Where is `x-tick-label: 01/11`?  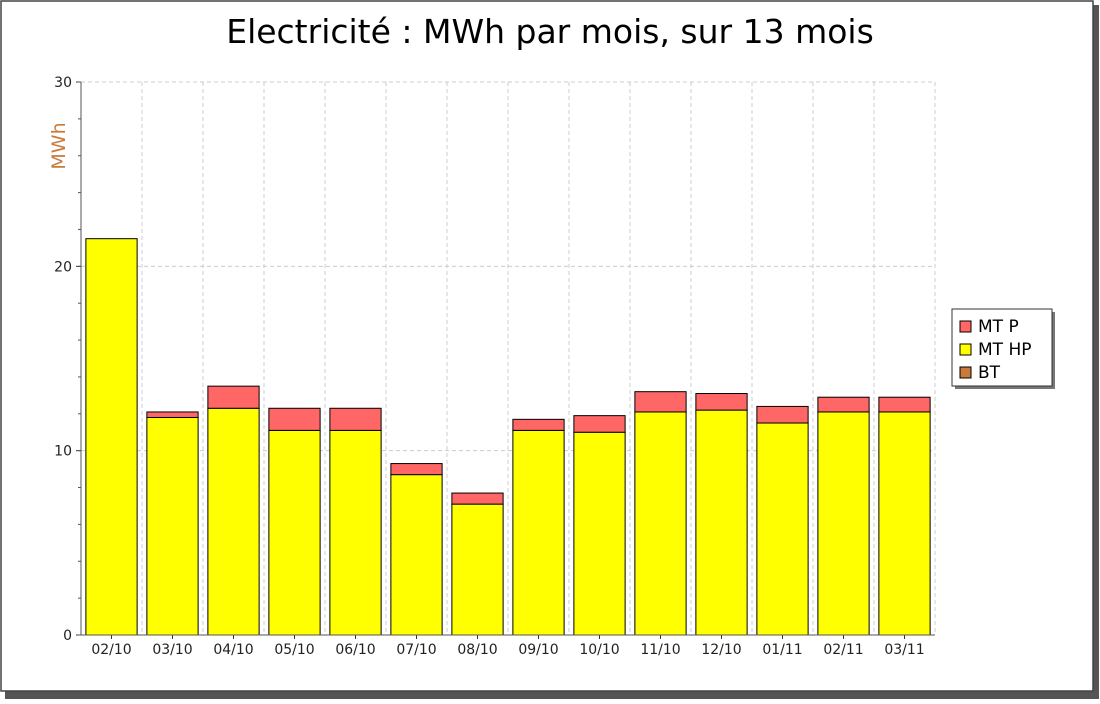 x-tick-label: 01/11 is located at coordinates (782, 650).